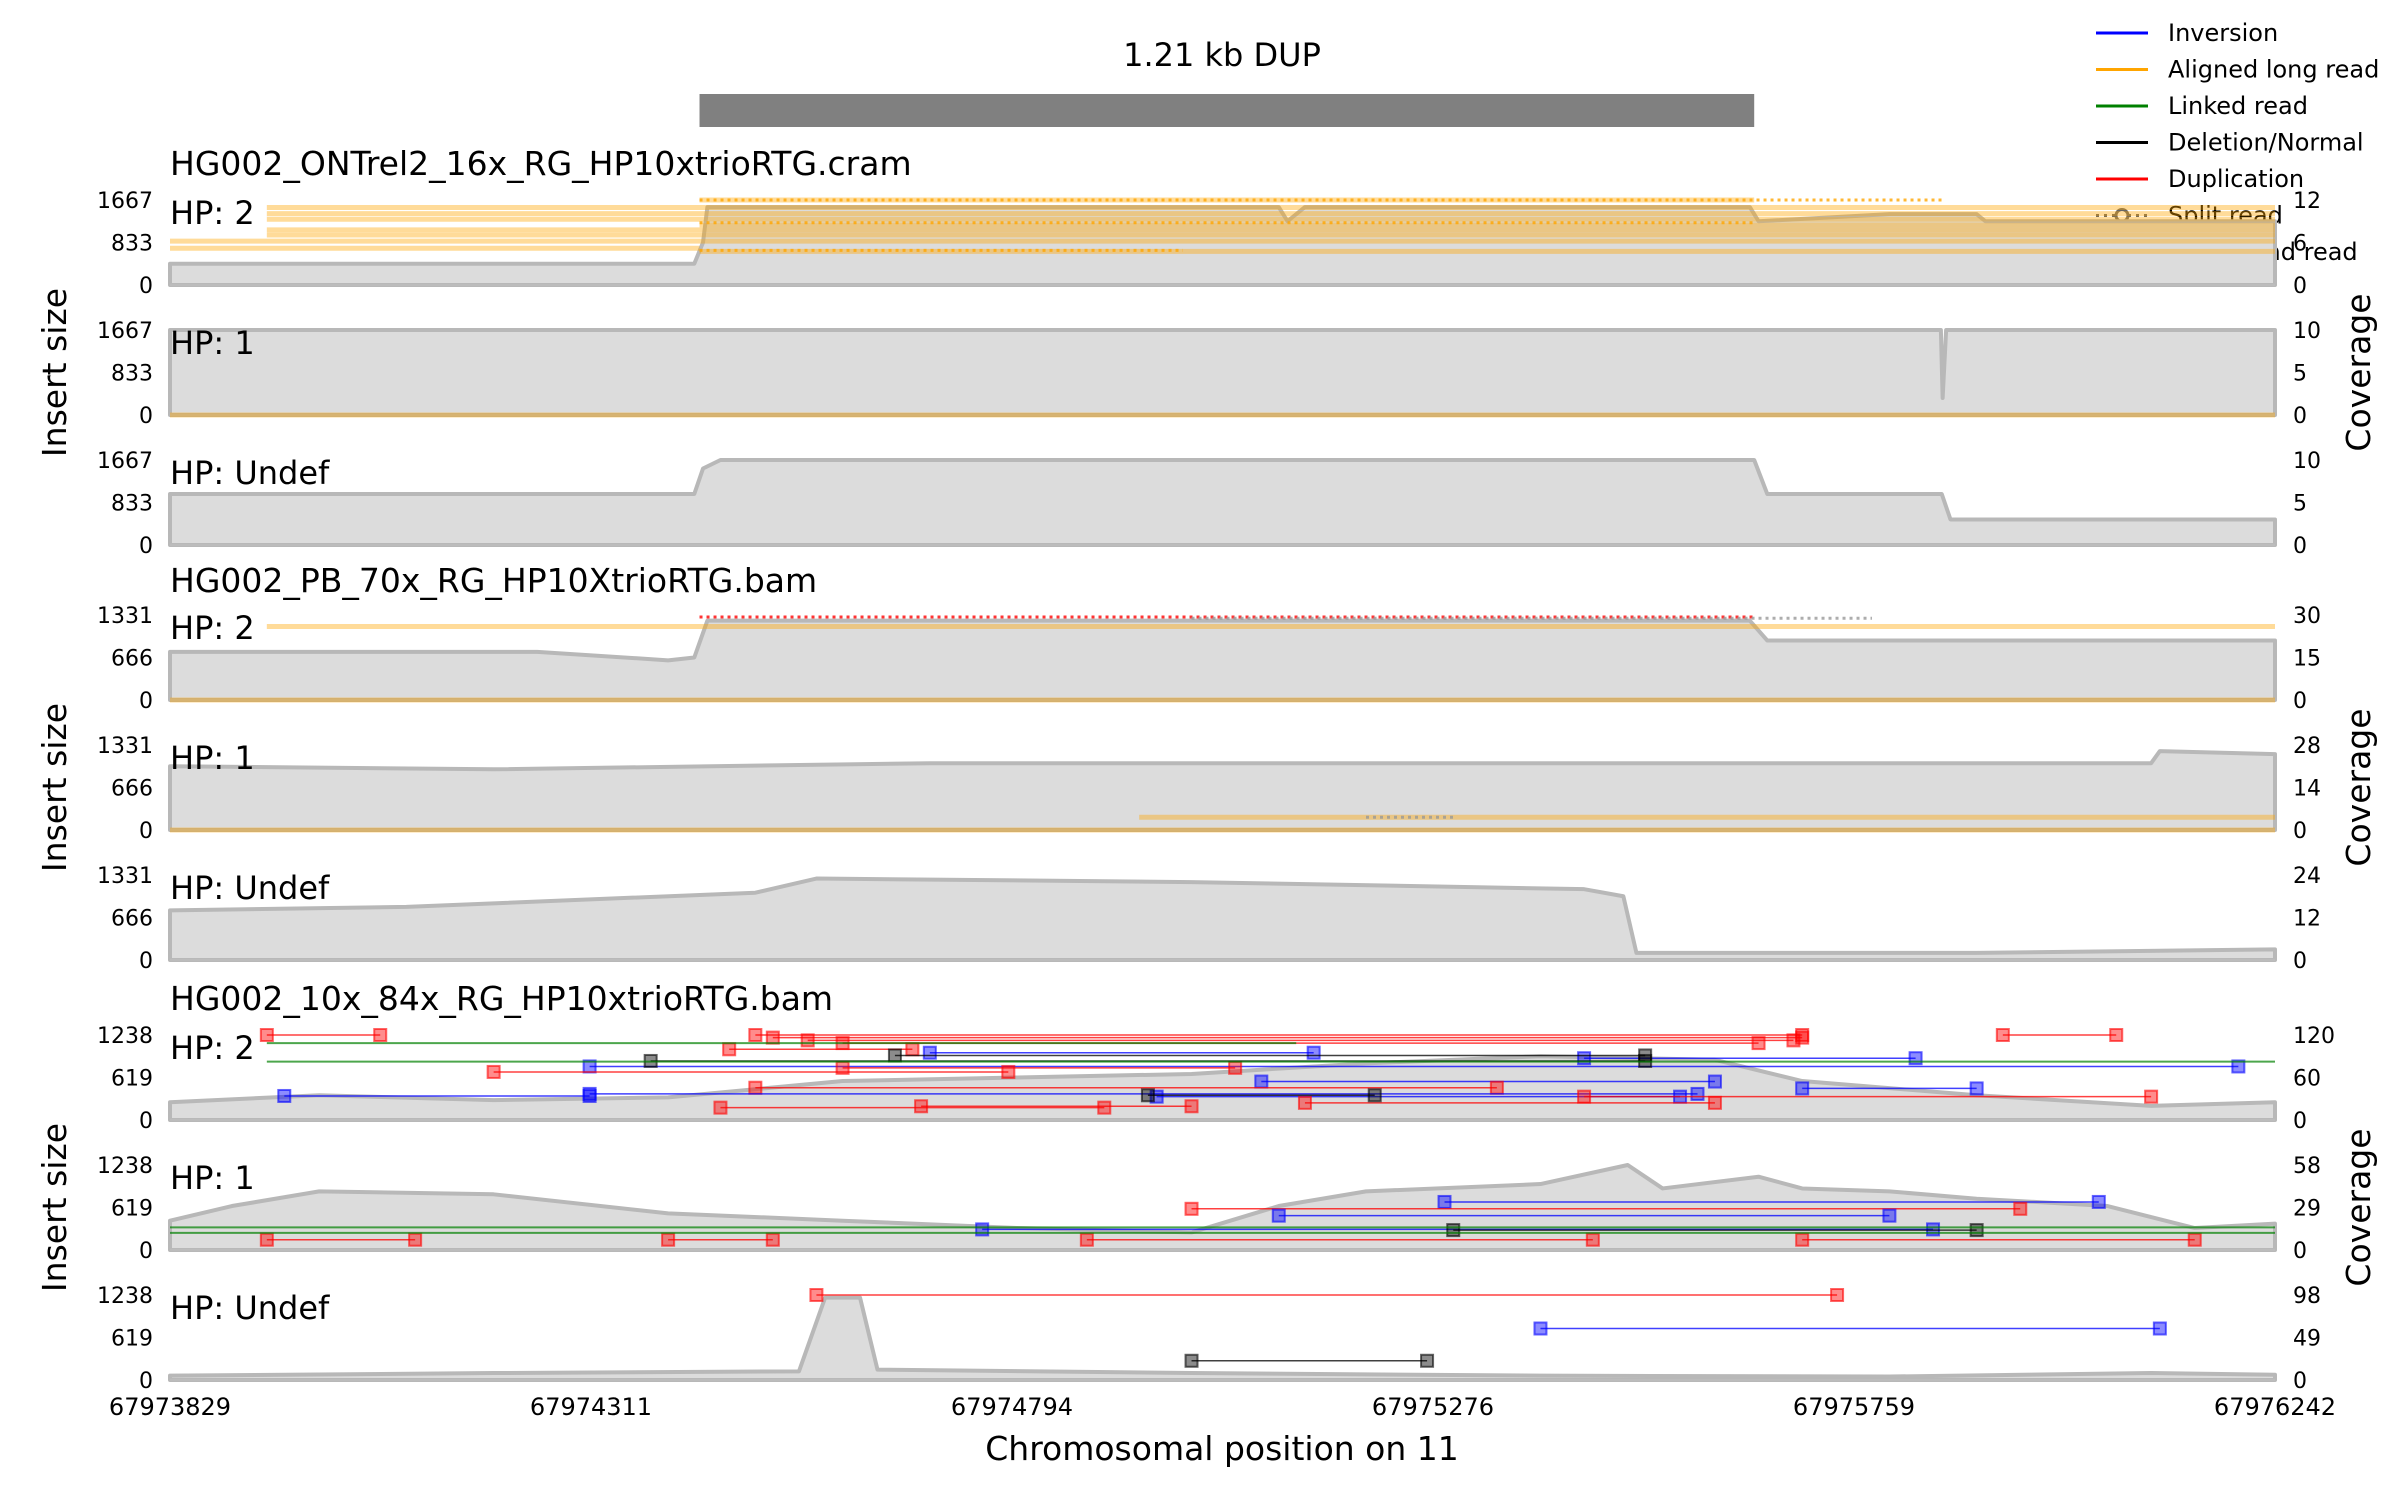 Image resolution: width=2400 pixels, height=1500 pixels. Describe the element at coordinates (501, 998) in the screenshot. I see `file-label: HG002_10x_84x_RG_HP10xtrioRTG.bam` at that location.